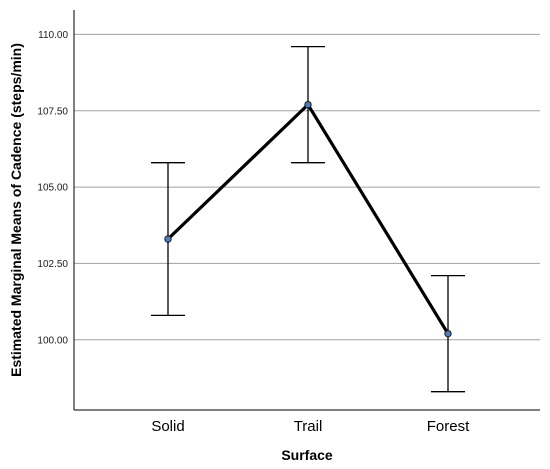 This screenshot has width=550, height=469. I want to click on y-tick-label: 105.00, so click(52, 188).